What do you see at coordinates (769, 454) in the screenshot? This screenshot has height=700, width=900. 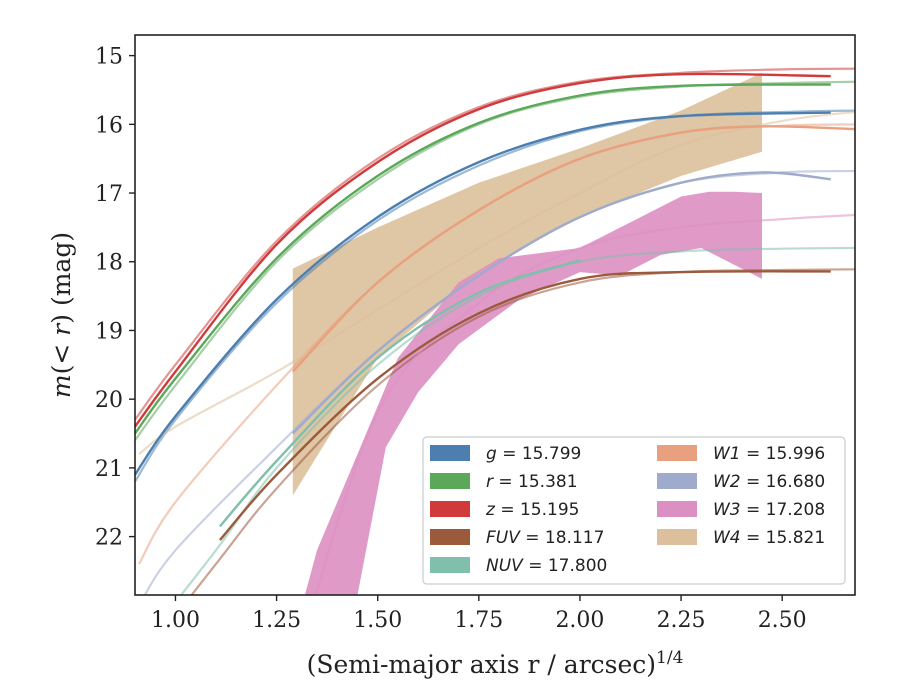 I see `legend-label: W1 = 15.996` at bounding box center [769, 454].